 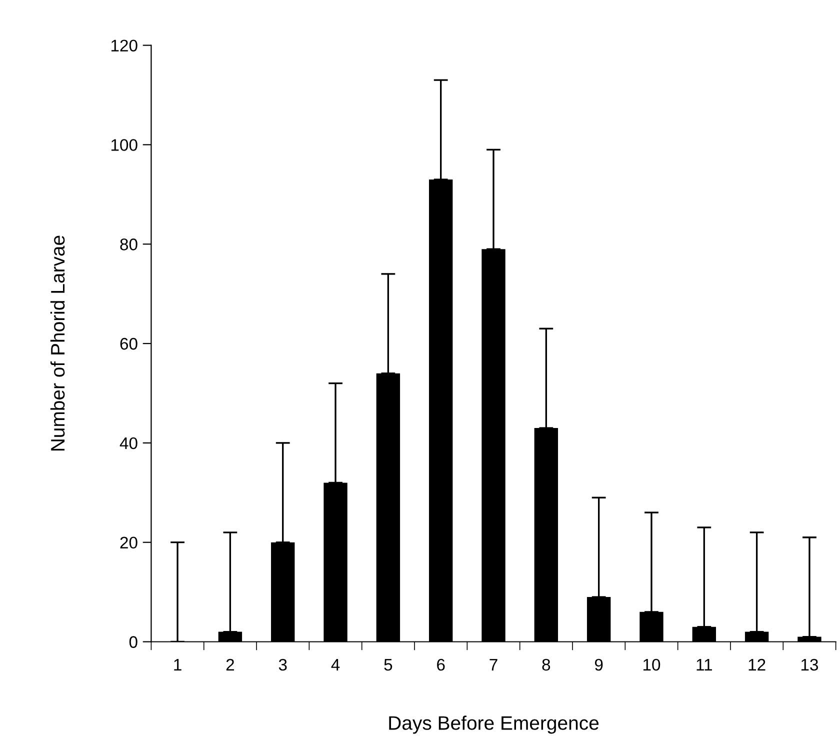 What do you see at coordinates (124, 46) in the screenshot?
I see `y-tick-label: 120` at bounding box center [124, 46].